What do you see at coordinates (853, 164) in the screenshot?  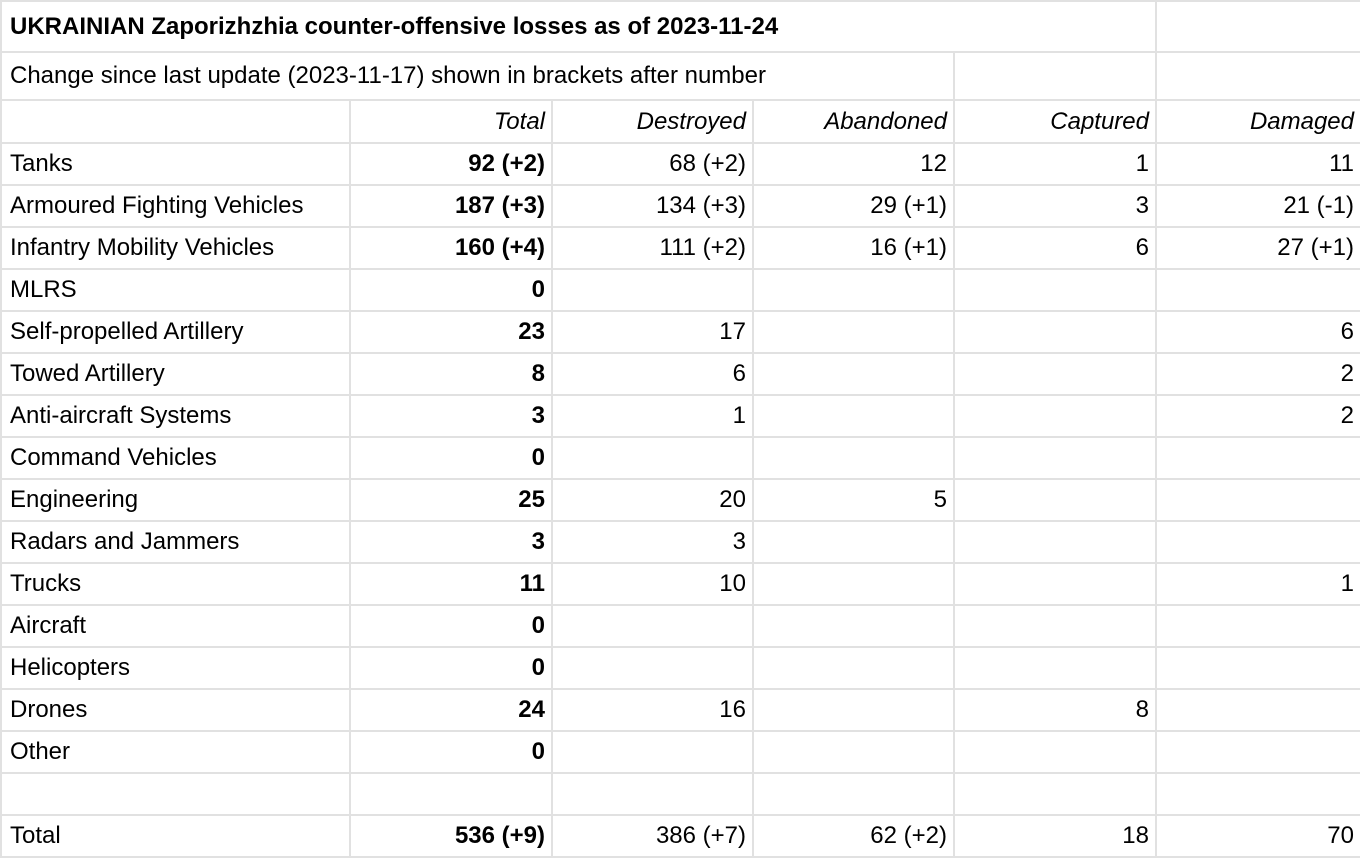 I see `cell-abandoned: 12` at bounding box center [853, 164].